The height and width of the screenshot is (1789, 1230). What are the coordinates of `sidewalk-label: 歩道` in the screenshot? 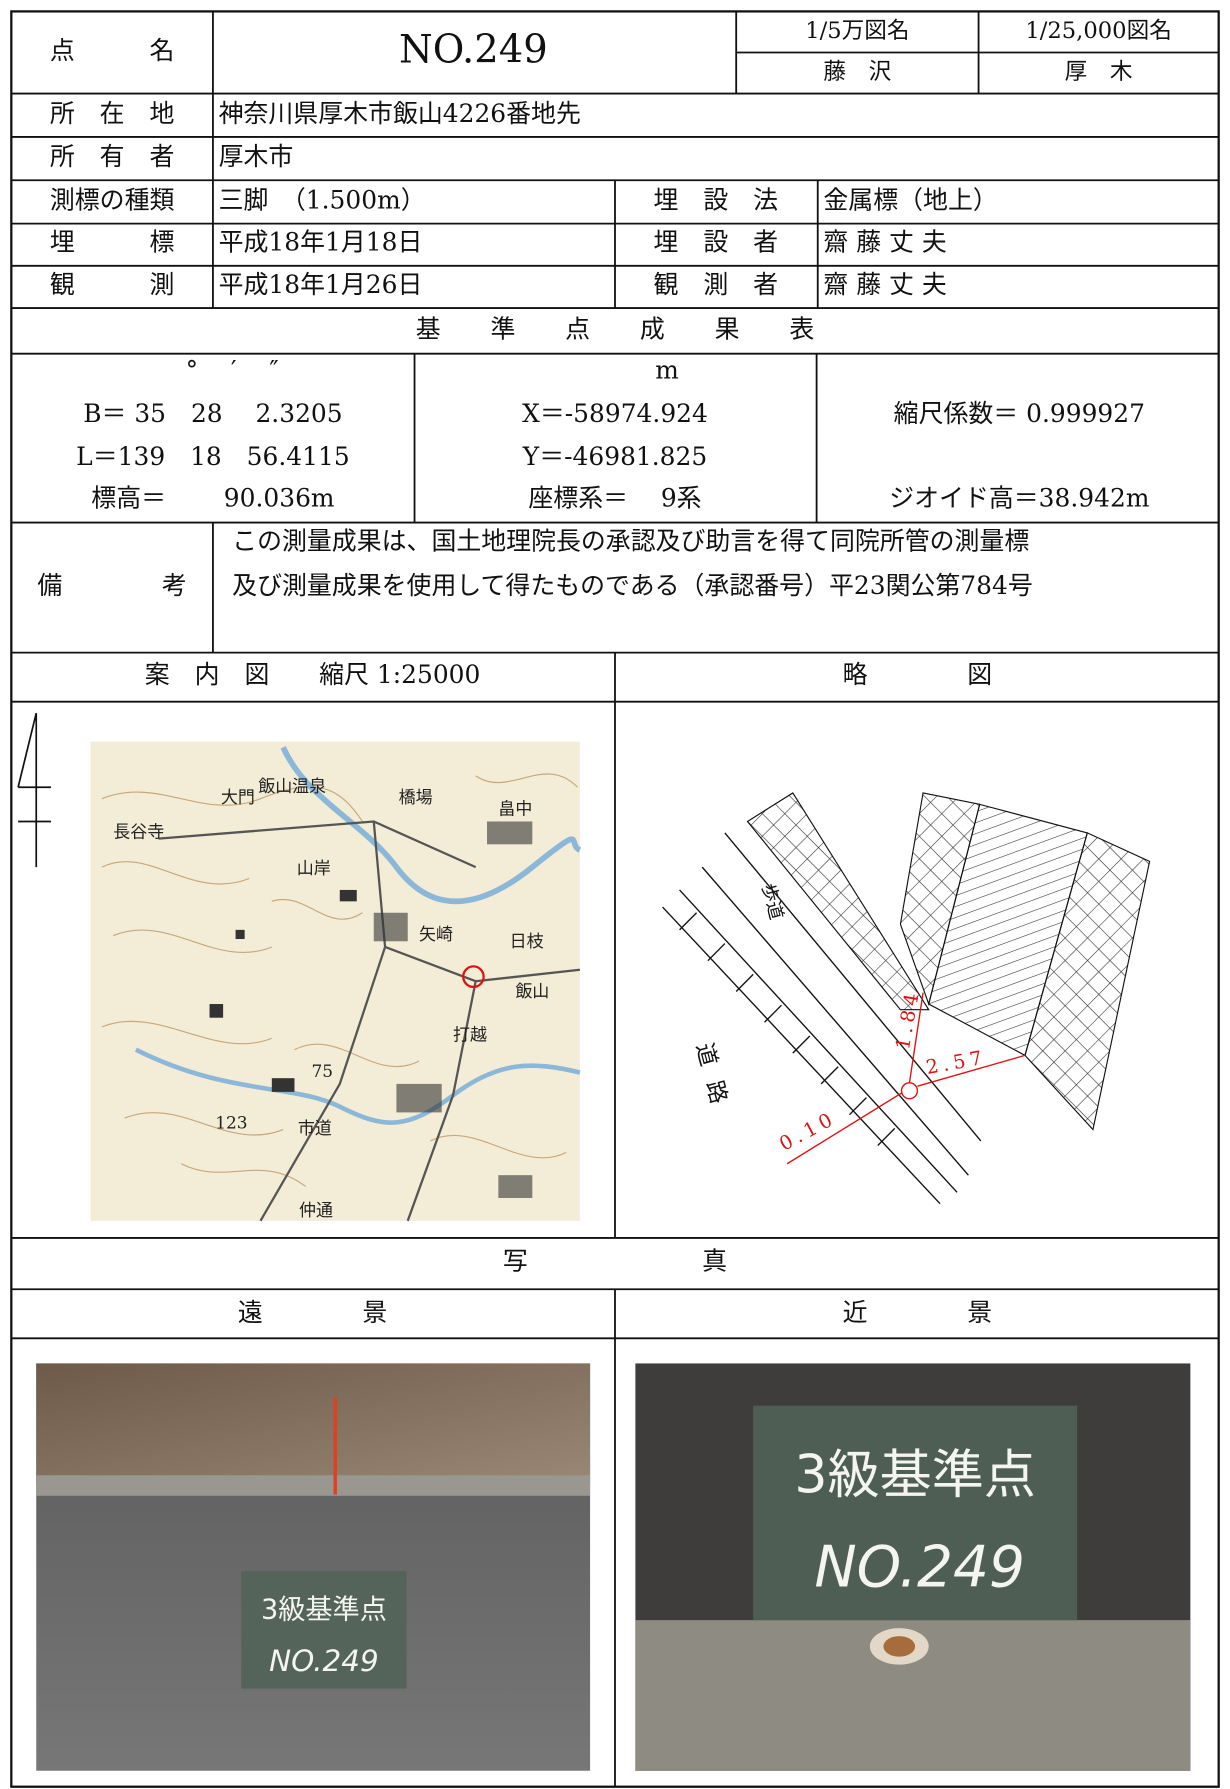 It's located at (772, 901).